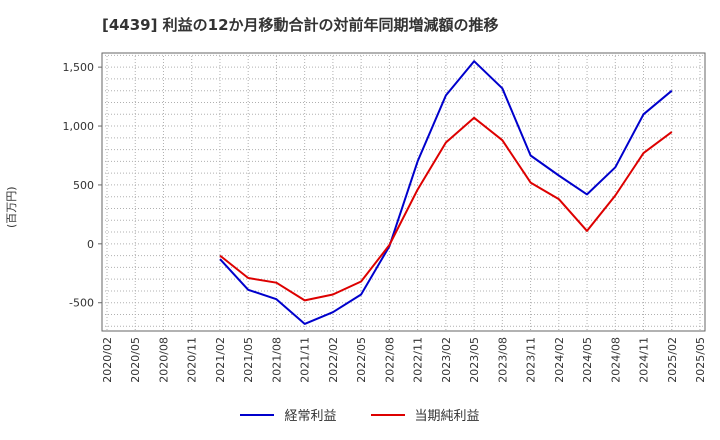  Describe the element at coordinates (587, 360) in the screenshot. I see `x-tick-label: 2024/05` at that location.